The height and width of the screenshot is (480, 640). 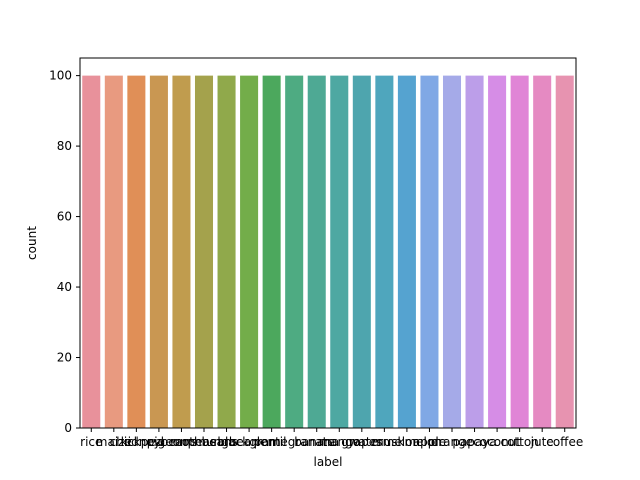 What do you see at coordinates (519, 442) in the screenshot?
I see `x-tick-label: cotton` at bounding box center [519, 442].